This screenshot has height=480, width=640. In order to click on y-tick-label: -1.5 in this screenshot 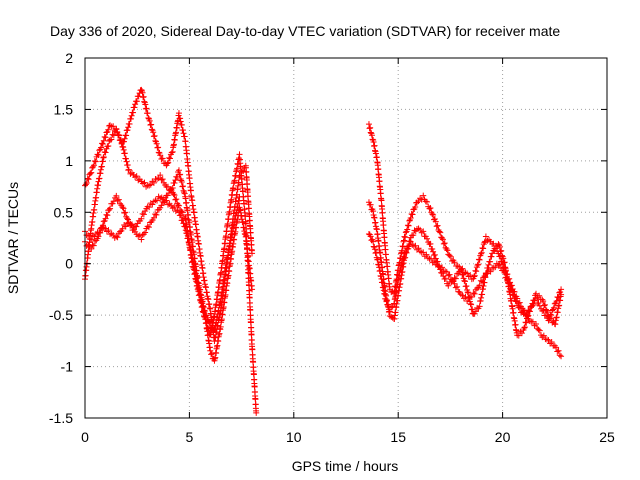, I will do `click(61, 418)`.